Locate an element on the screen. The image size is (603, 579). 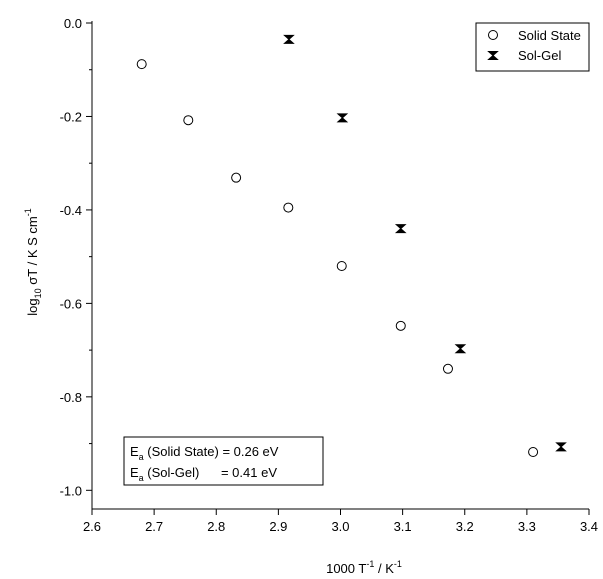
legend-label-sol-gel: Sol-Gel is located at coordinates (539, 55).